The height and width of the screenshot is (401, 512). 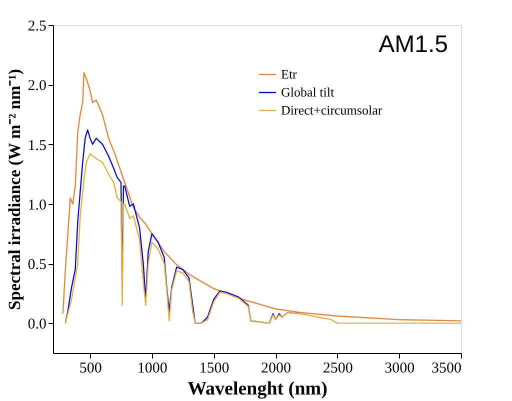 What do you see at coordinates (14, 189) in the screenshot?
I see `y-axis-title: Spectral irradiance (W m⁻² nm⁻¹)` at bounding box center [14, 189].